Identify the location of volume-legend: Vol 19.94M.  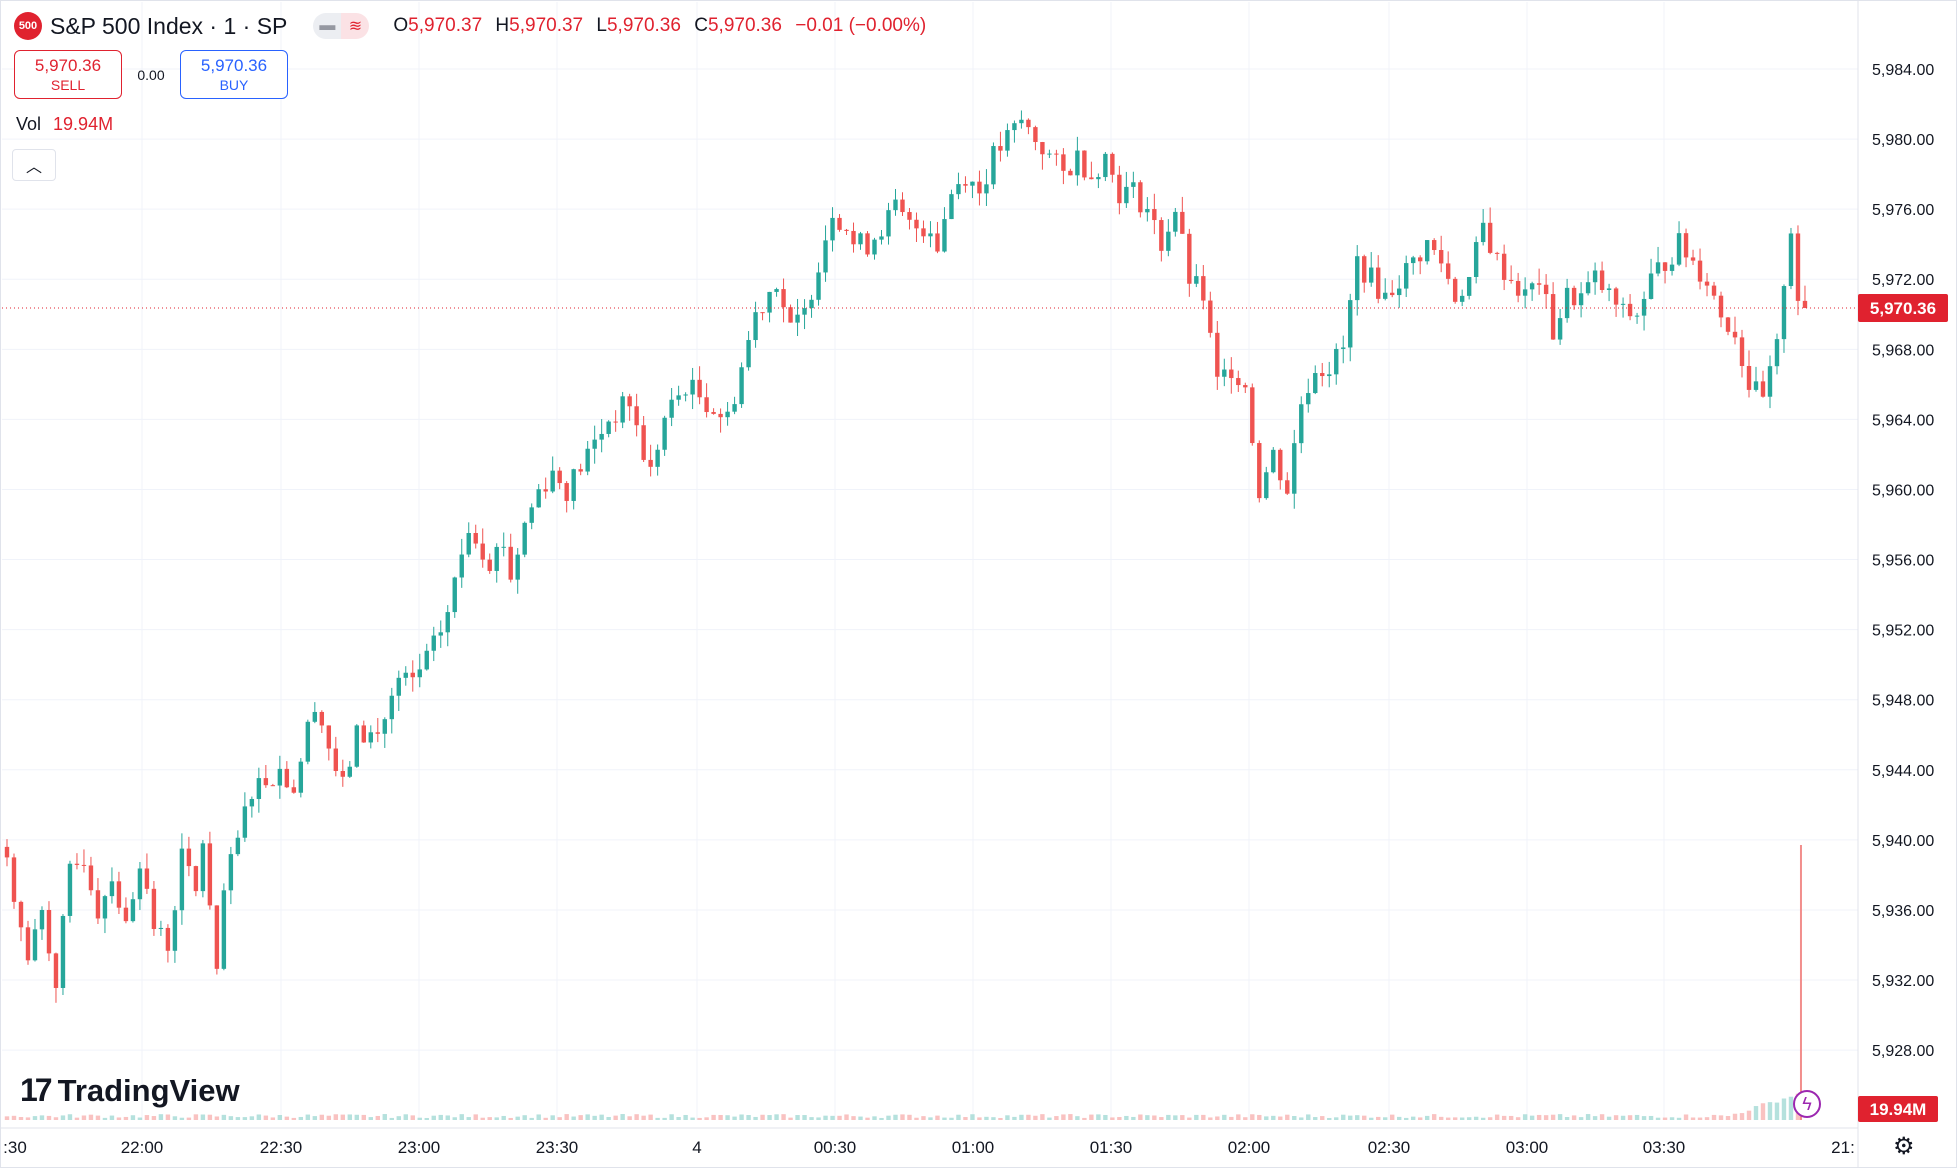
(64, 124).